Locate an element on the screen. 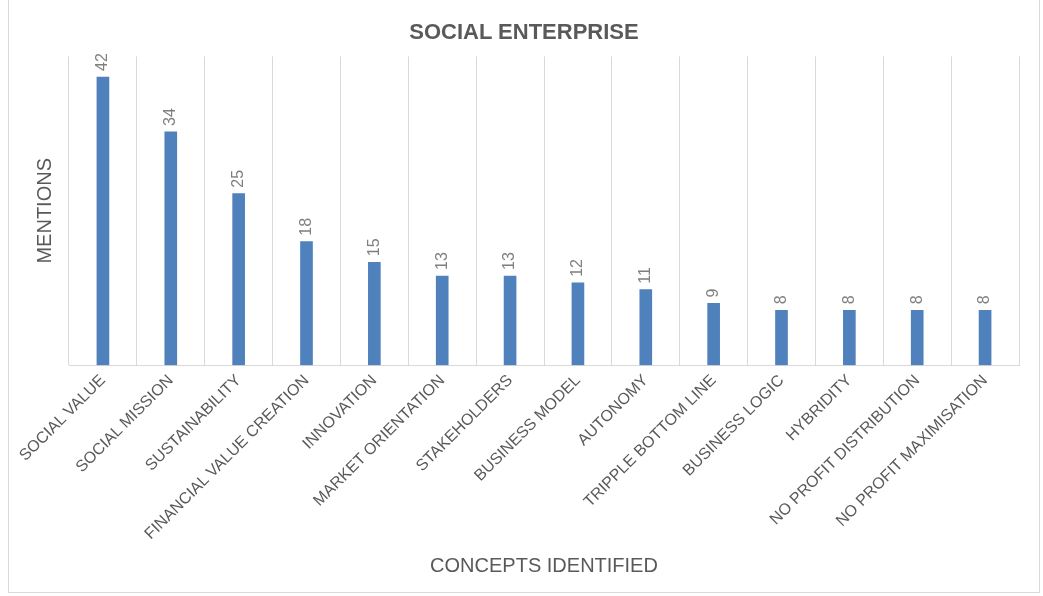  data-label: 15 is located at coordinates (373, 247).